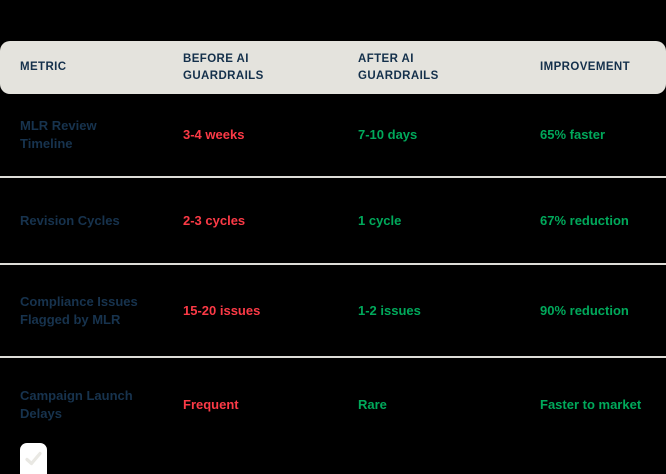 The image size is (666, 474). What do you see at coordinates (33, 458) in the screenshot?
I see `brand-logo` at bounding box center [33, 458].